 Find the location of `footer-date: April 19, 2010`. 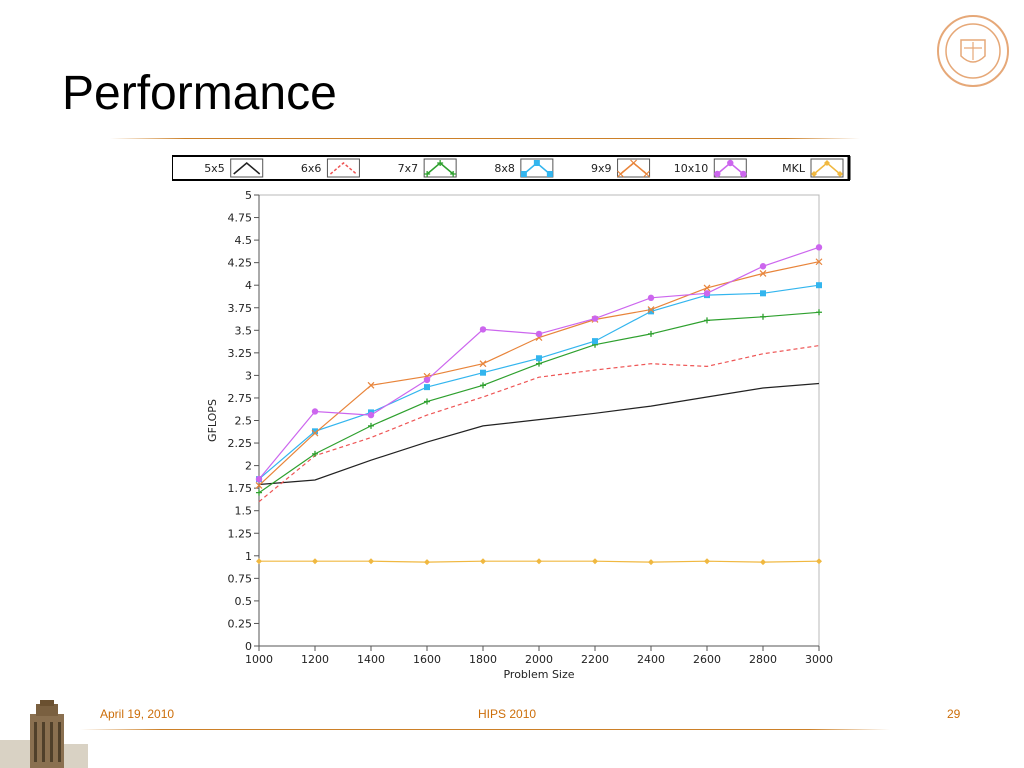

footer-date: April 19, 2010 is located at coordinates (137, 714).